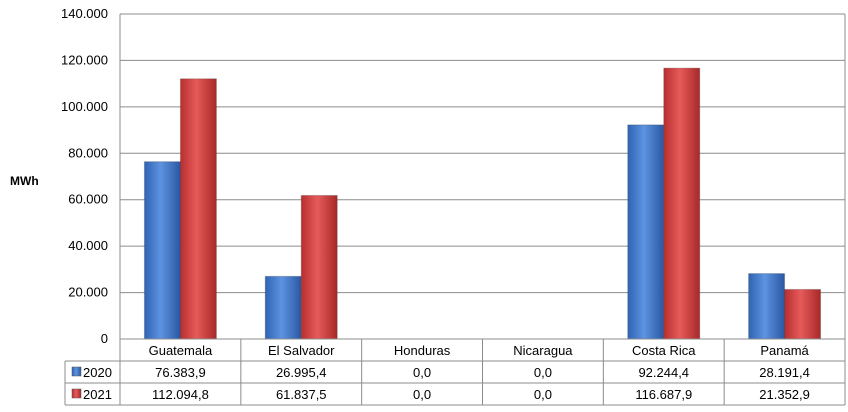  What do you see at coordinates (784, 394) in the screenshot?
I see `data-label: 21.352,9` at bounding box center [784, 394].